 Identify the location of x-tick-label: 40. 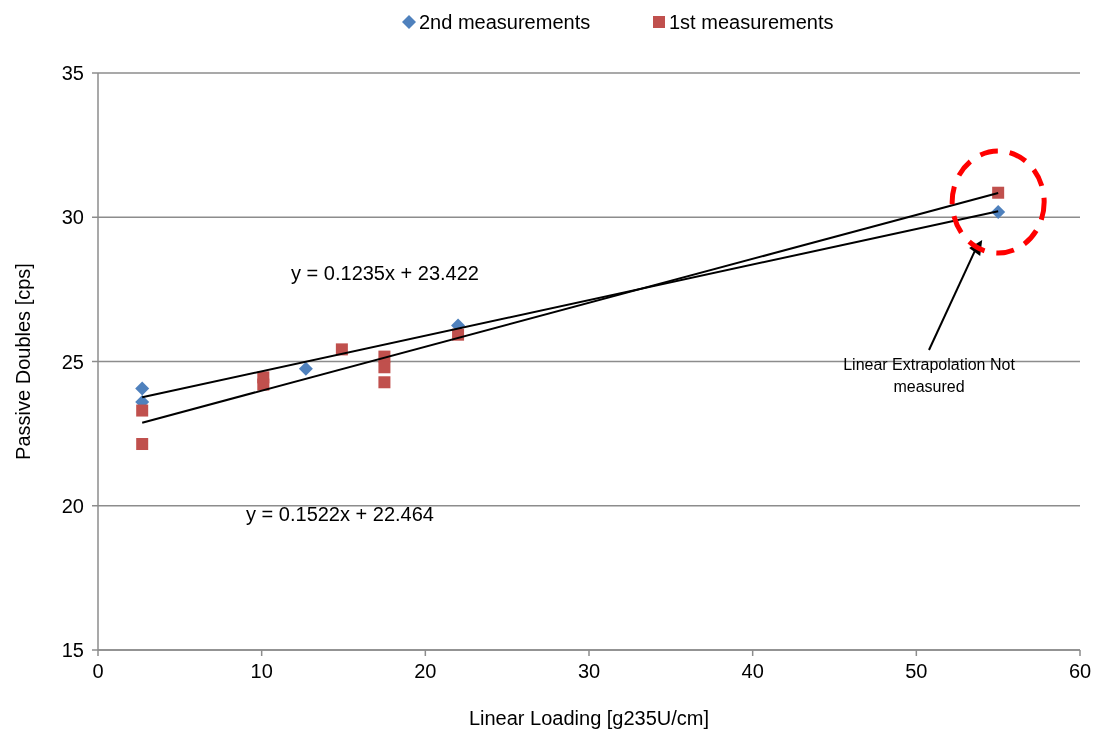
(752, 671).